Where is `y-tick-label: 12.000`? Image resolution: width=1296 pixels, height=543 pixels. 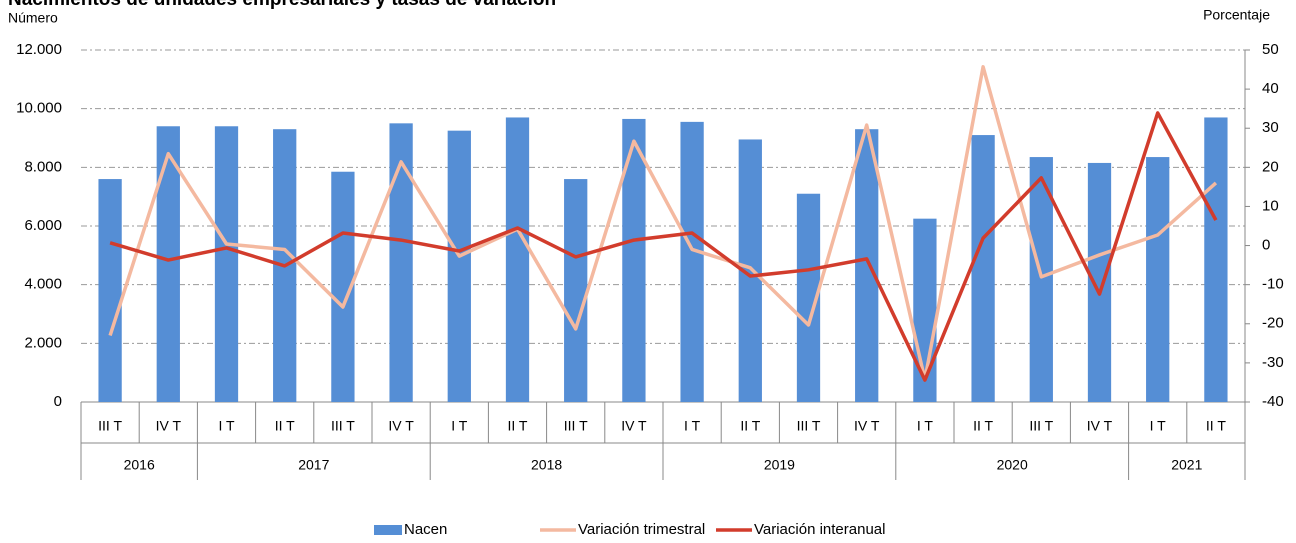 y-tick-label: 12.000 is located at coordinates (39, 49).